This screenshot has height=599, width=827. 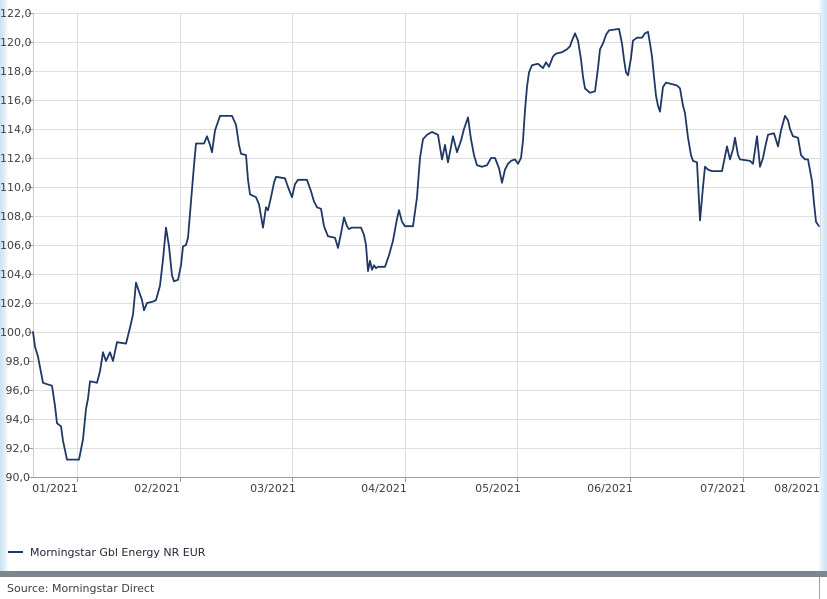 I want to click on x-axis-label: 01/2021, so click(x=55, y=488).